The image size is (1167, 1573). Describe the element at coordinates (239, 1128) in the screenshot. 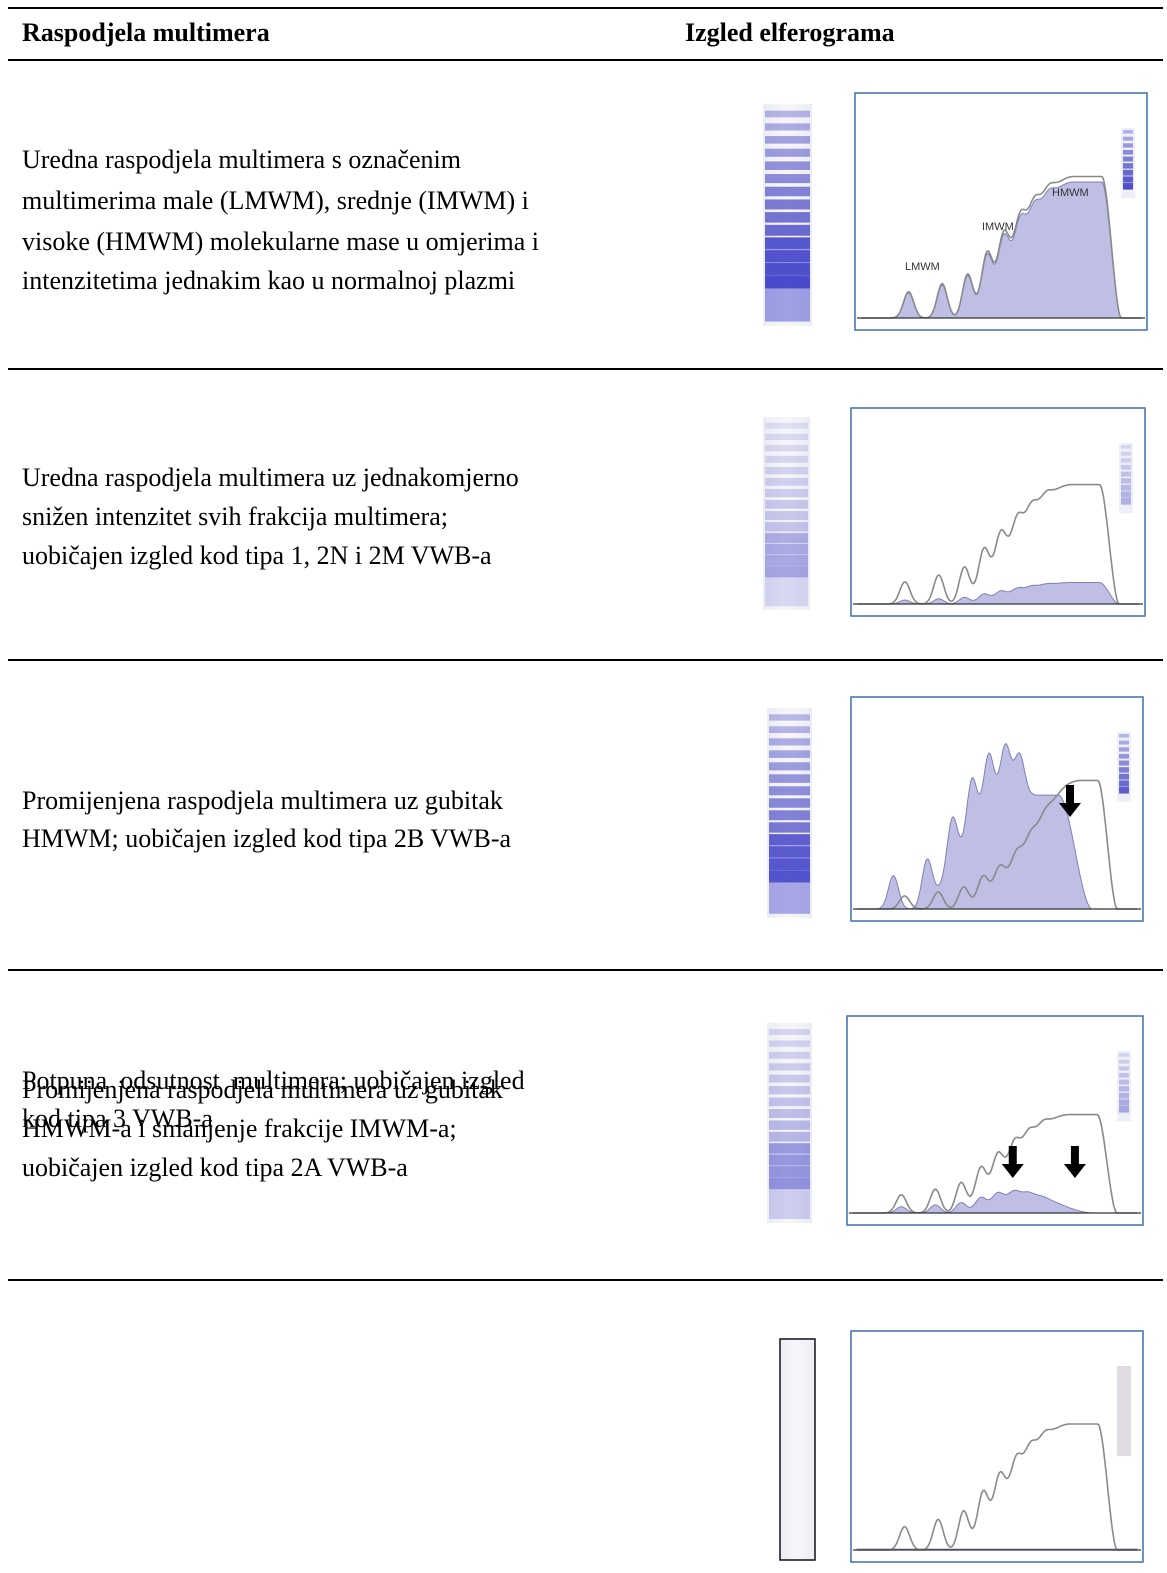

I see `row-text: HMWM-a i smanjenje frakcije IMWM-a;` at that location.